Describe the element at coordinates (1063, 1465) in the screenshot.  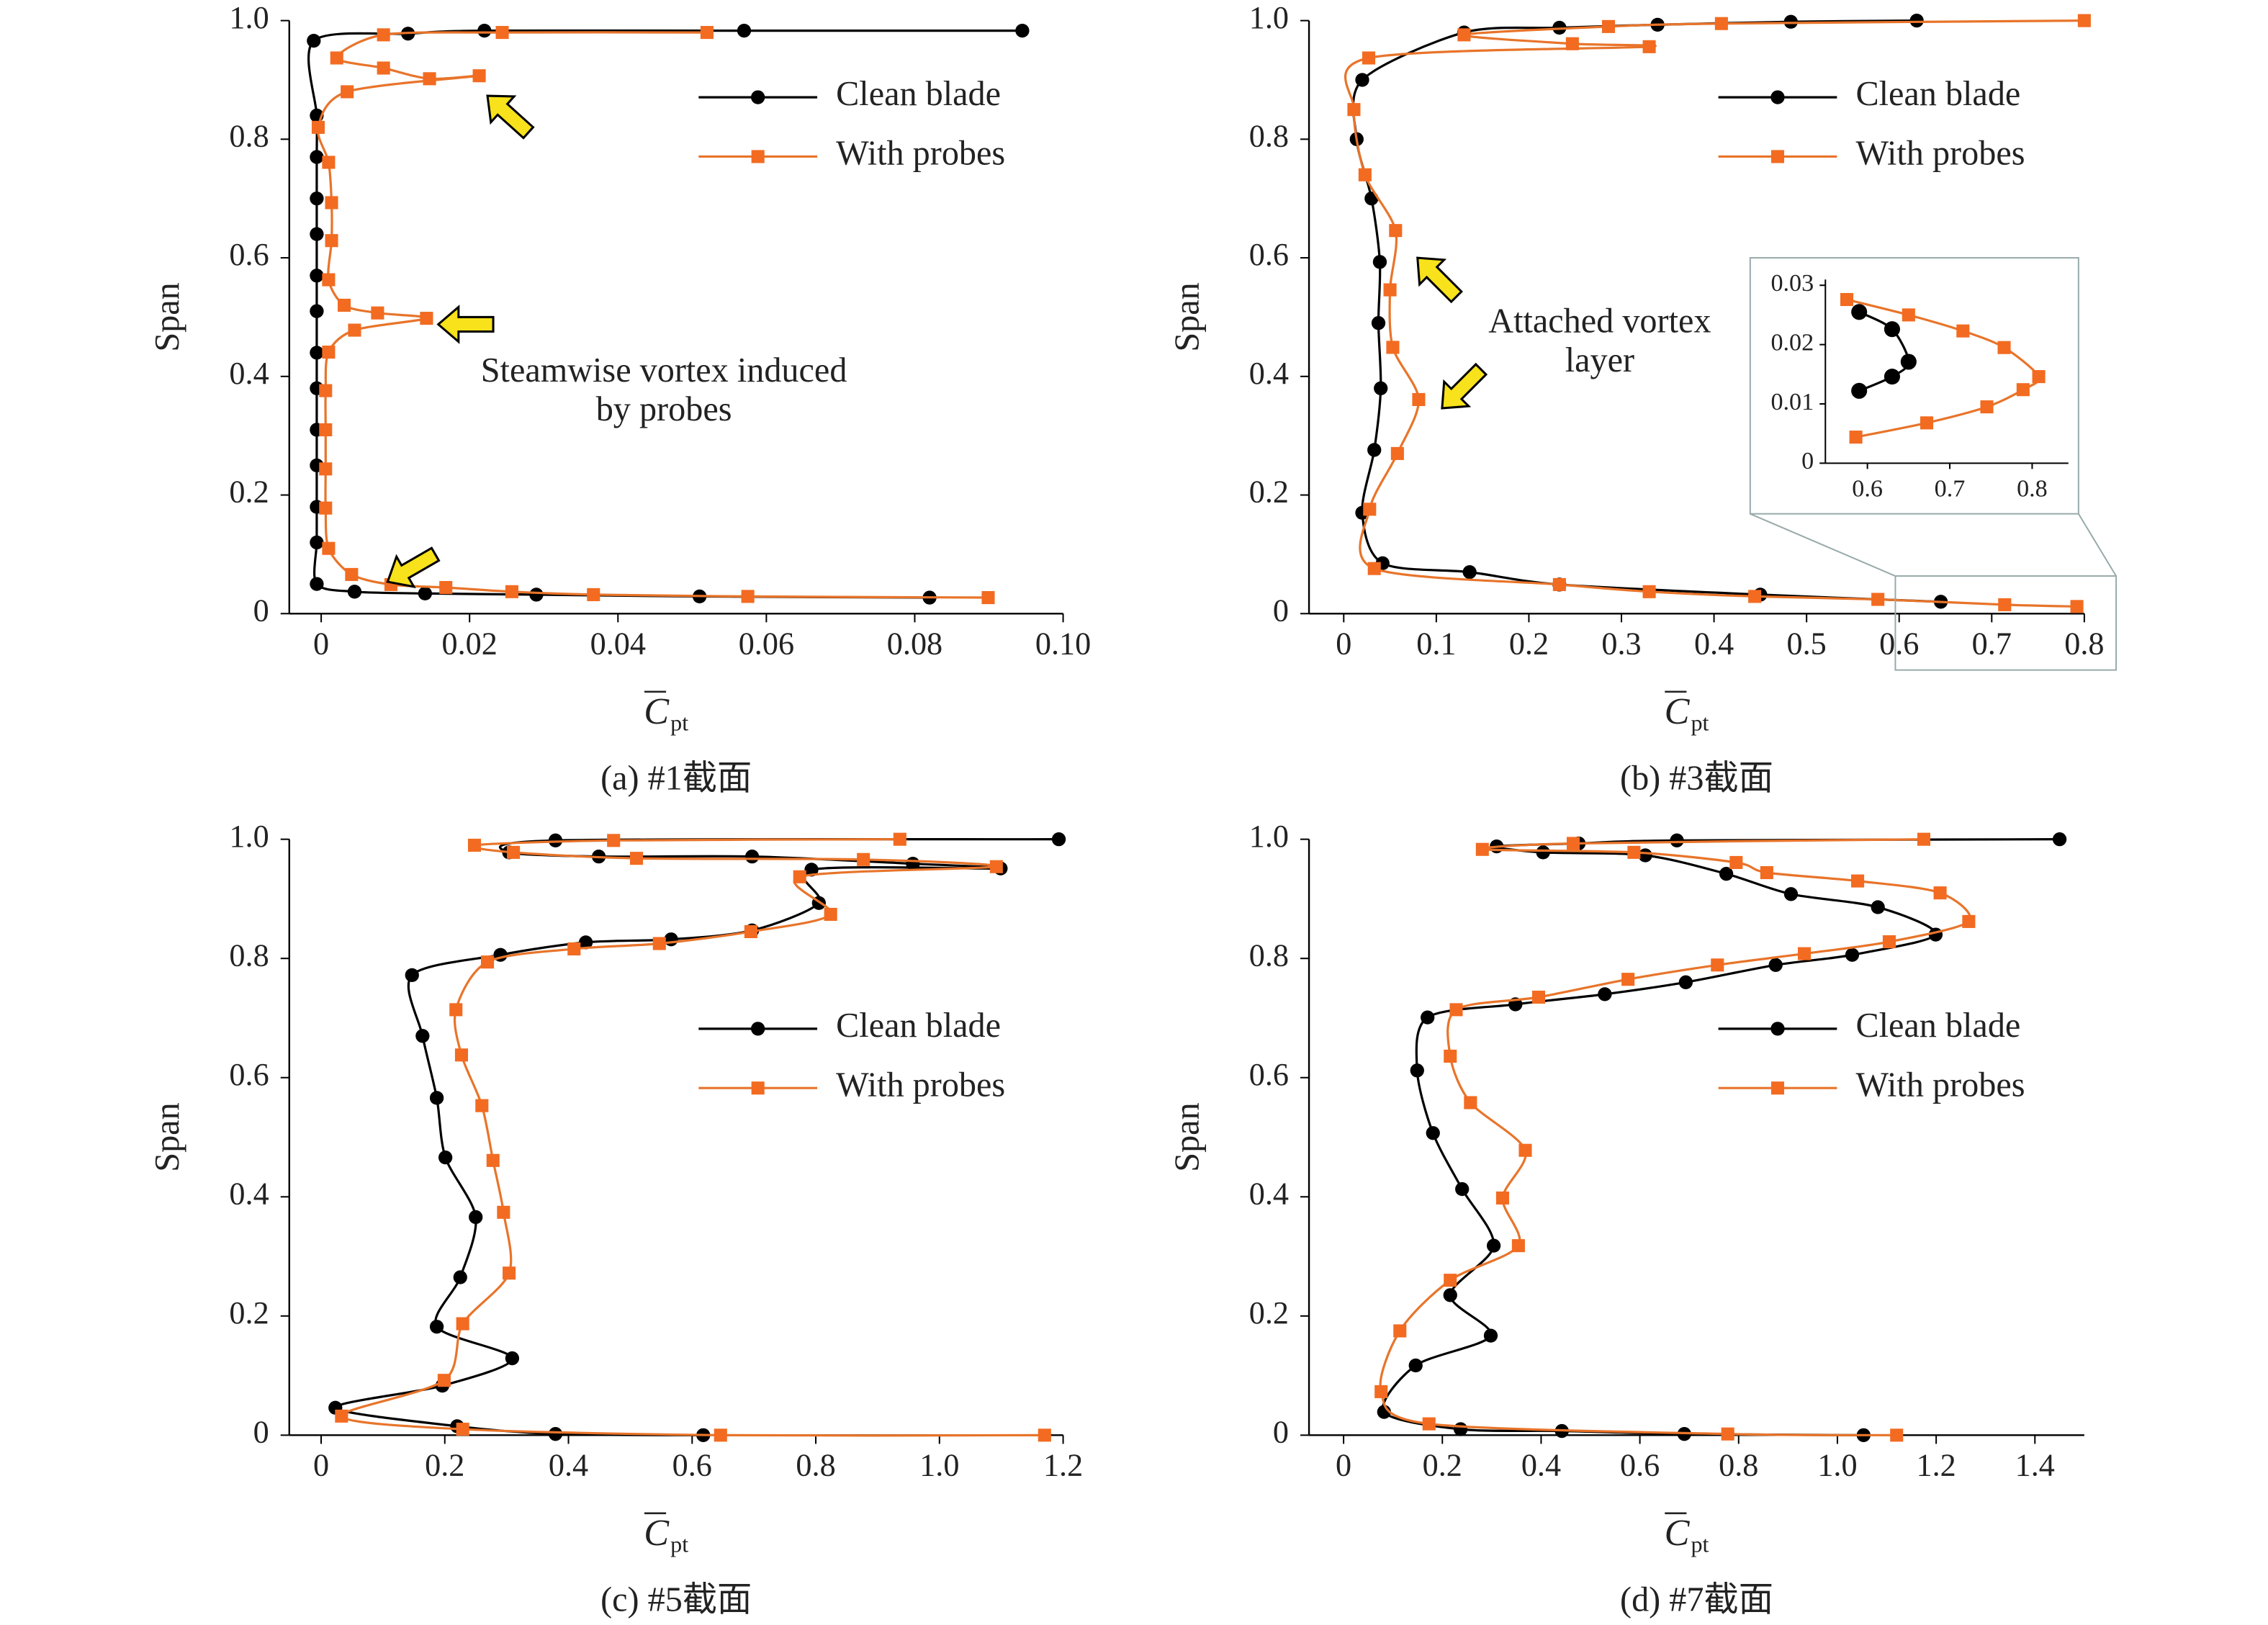
I see `x-tick-label: 1.2` at that location.